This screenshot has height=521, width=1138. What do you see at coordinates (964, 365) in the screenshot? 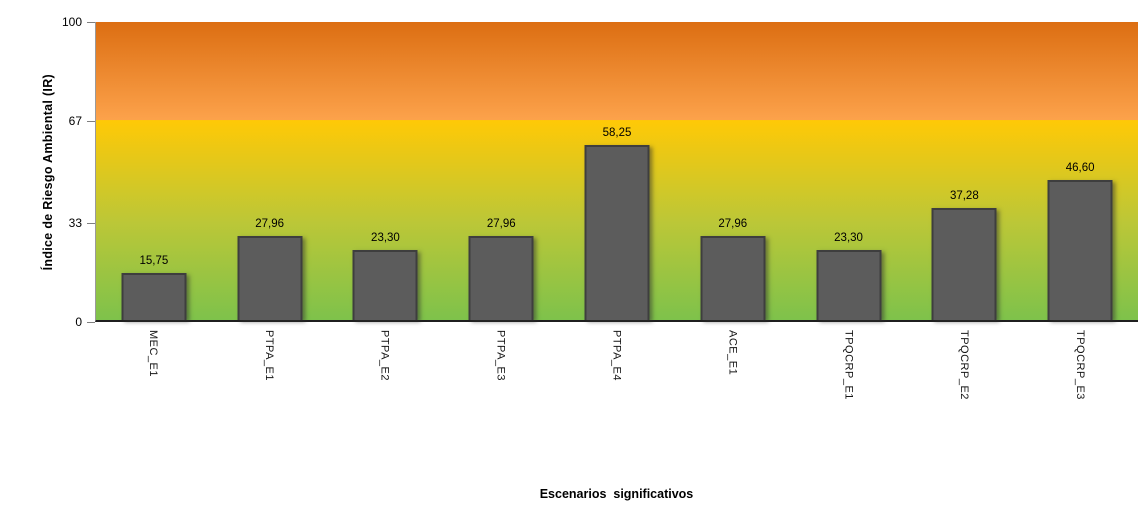
I see `x-tick-label: TPQCRP_E2` at bounding box center [964, 365].